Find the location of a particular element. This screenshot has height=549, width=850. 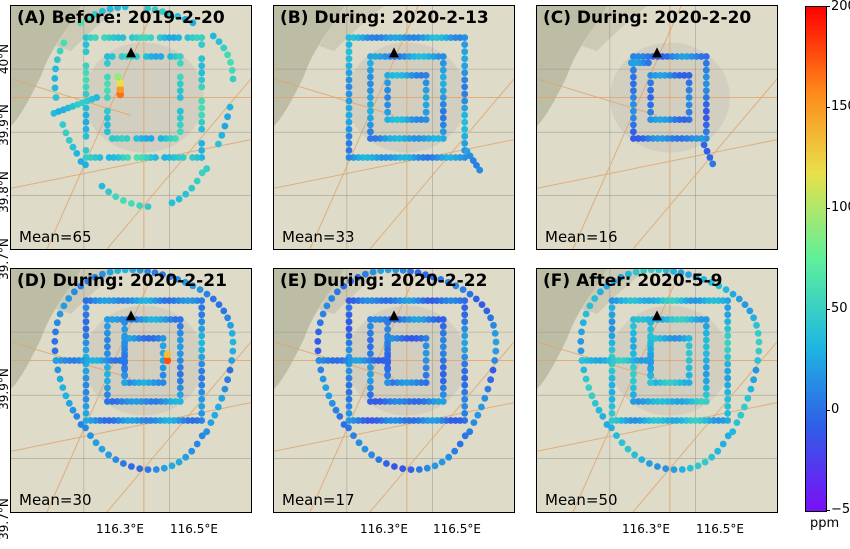

marker-triangle is located at coordinates (394, 52).